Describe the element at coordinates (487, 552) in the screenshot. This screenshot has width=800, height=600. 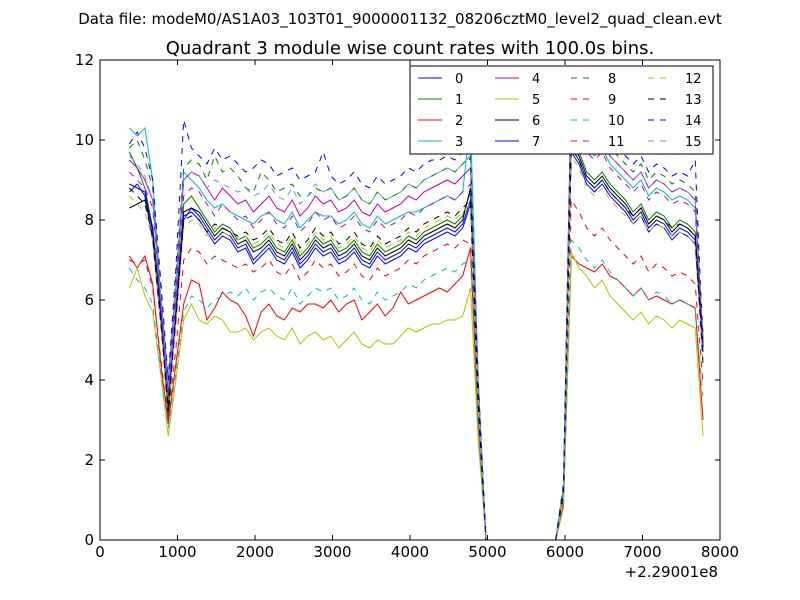
I see `x-tick-label: 5000` at that location.